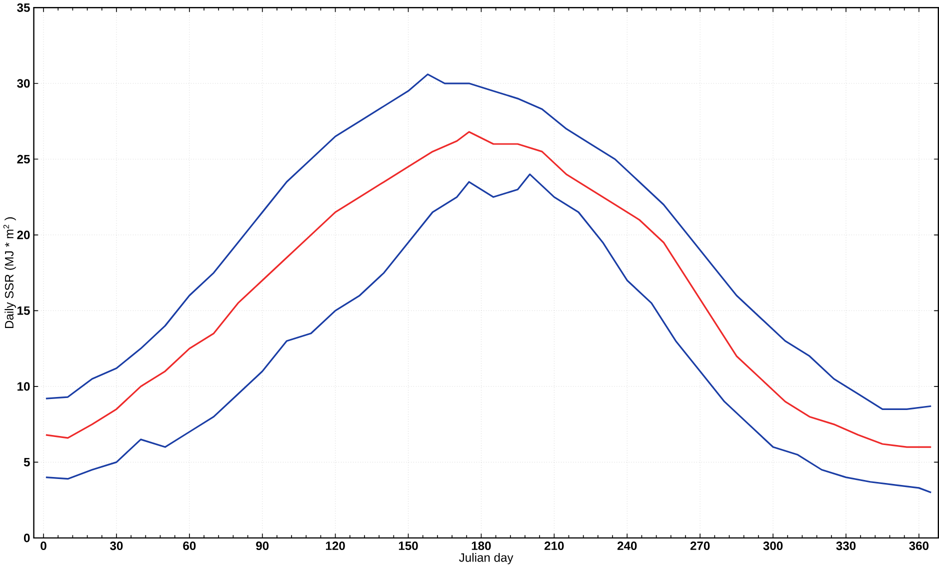 The image size is (939, 568). Describe the element at coordinates (335, 546) in the screenshot. I see `x-tick-label: 120` at that location.